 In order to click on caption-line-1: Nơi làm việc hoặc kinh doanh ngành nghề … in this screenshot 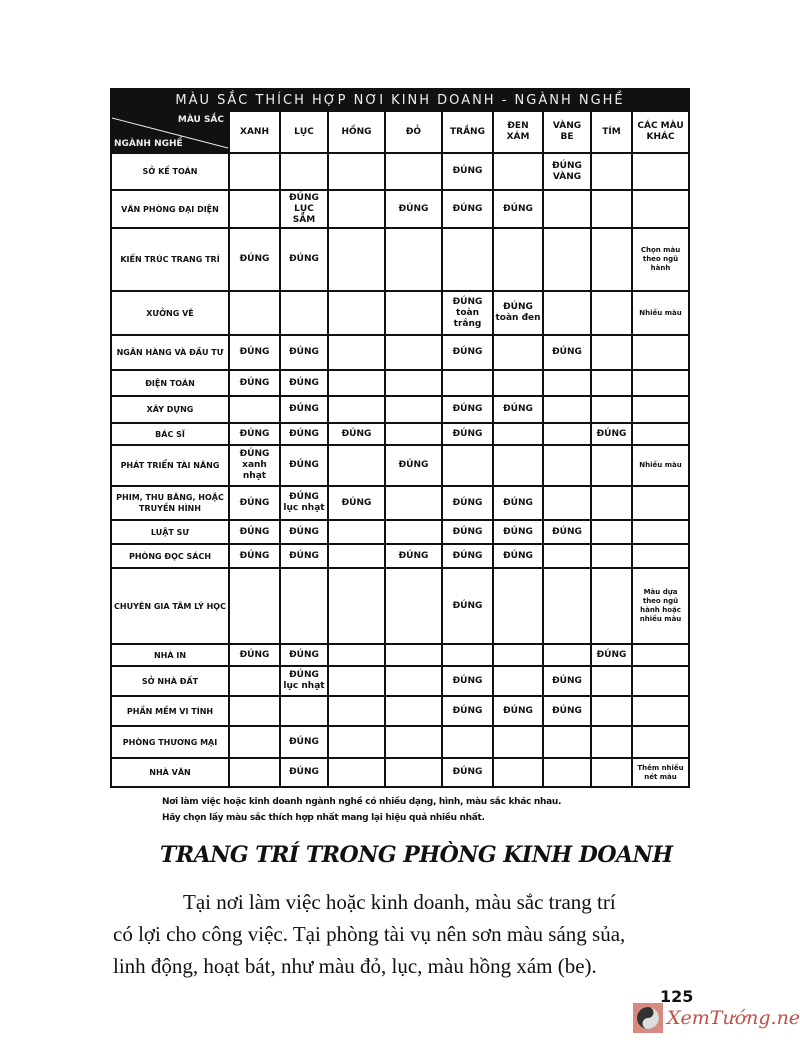, I will do `click(362, 802)`.